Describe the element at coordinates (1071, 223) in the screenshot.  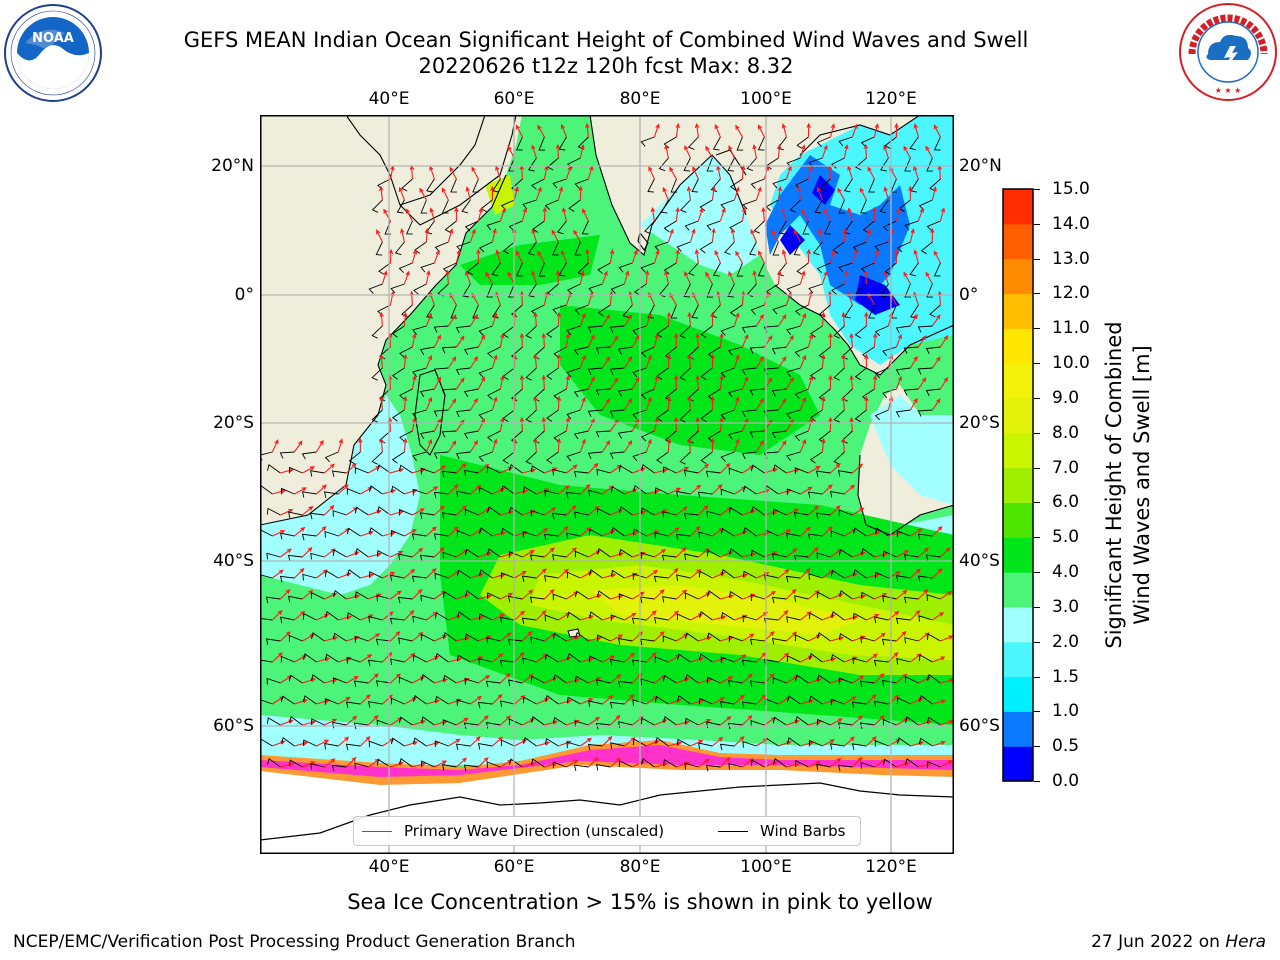
I see `colorbar-tick-label: 14.0` at that location.